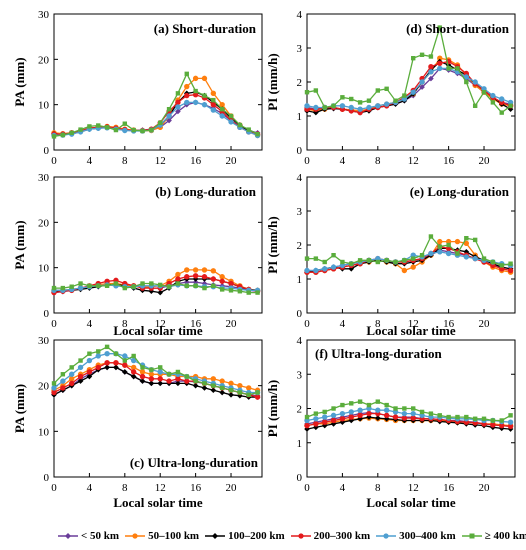  Describe the element at coordinates (155, 119) in the screenshot. I see `series-line` at that location.